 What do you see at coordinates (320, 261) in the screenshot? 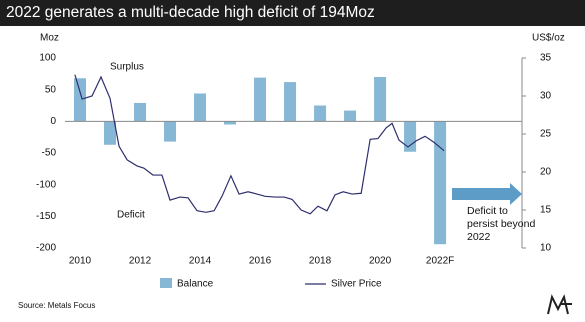
I see `x-tick-label: 2018` at bounding box center [320, 261].